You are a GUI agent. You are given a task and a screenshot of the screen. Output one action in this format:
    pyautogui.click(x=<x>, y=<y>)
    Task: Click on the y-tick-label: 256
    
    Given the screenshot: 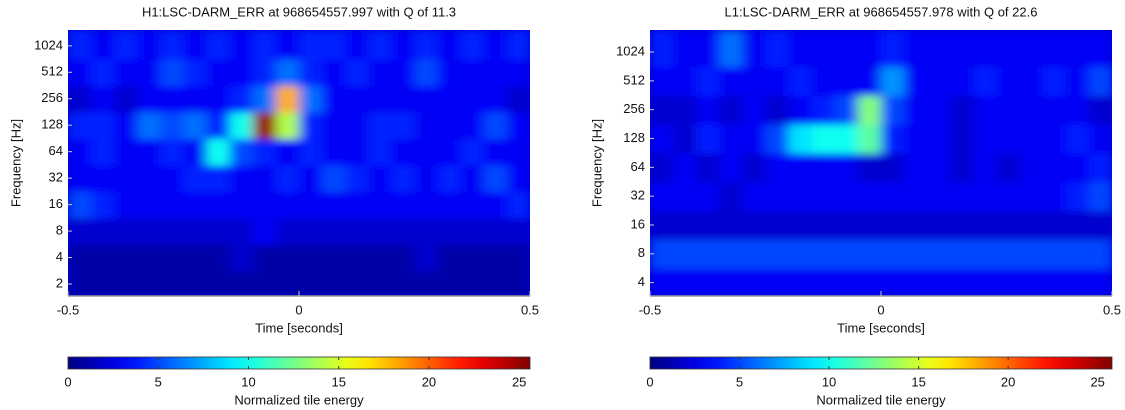 What is the action you would take?
    pyautogui.click(x=52, y=97)
    